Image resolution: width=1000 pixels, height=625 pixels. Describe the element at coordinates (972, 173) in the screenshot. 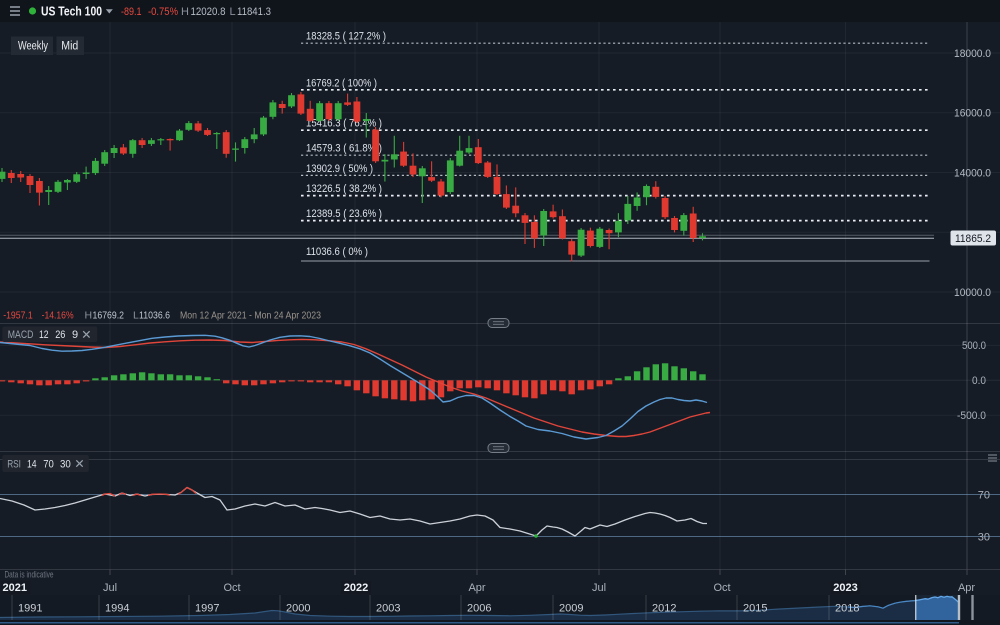

I see `svg-text: 14000.0` at that location.